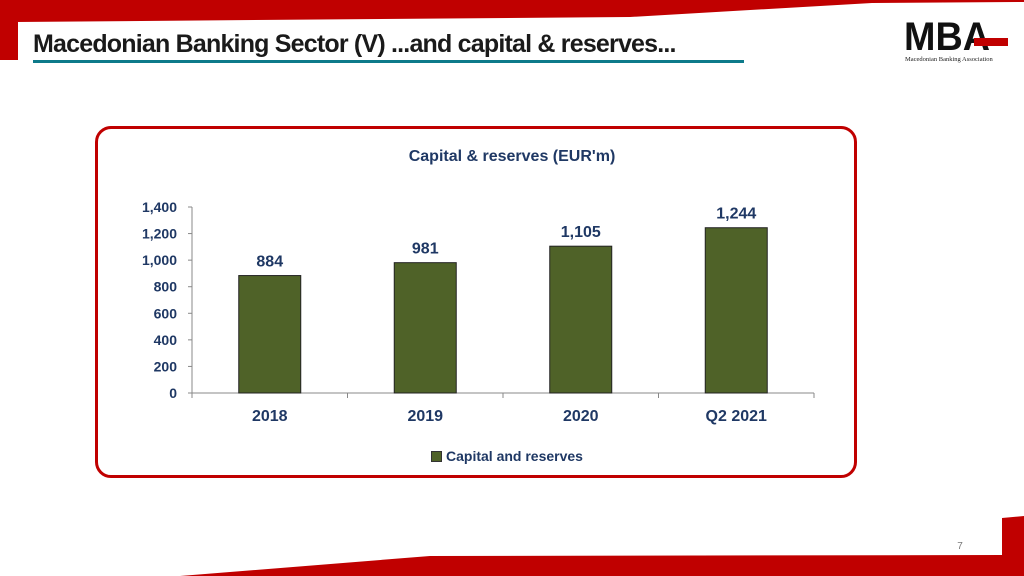 The height and width of the screenshot is (576, 1024). What do you see at coordinates (425, 416) in the screenshot?
I see `x-tick-label: 2019` at bounding box center [425, 416].